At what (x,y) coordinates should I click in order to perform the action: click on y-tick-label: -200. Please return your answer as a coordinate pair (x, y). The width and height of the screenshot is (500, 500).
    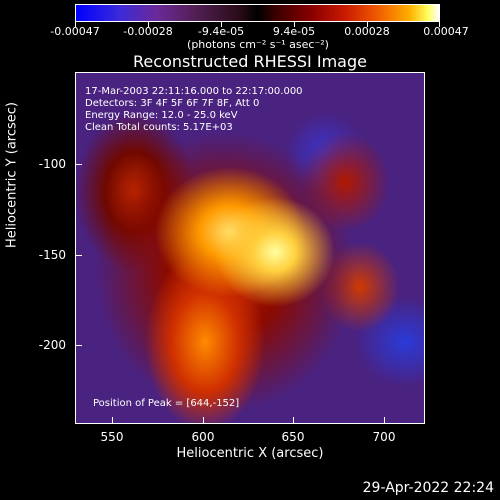
    Looking at the image, I should click on (52, 345).